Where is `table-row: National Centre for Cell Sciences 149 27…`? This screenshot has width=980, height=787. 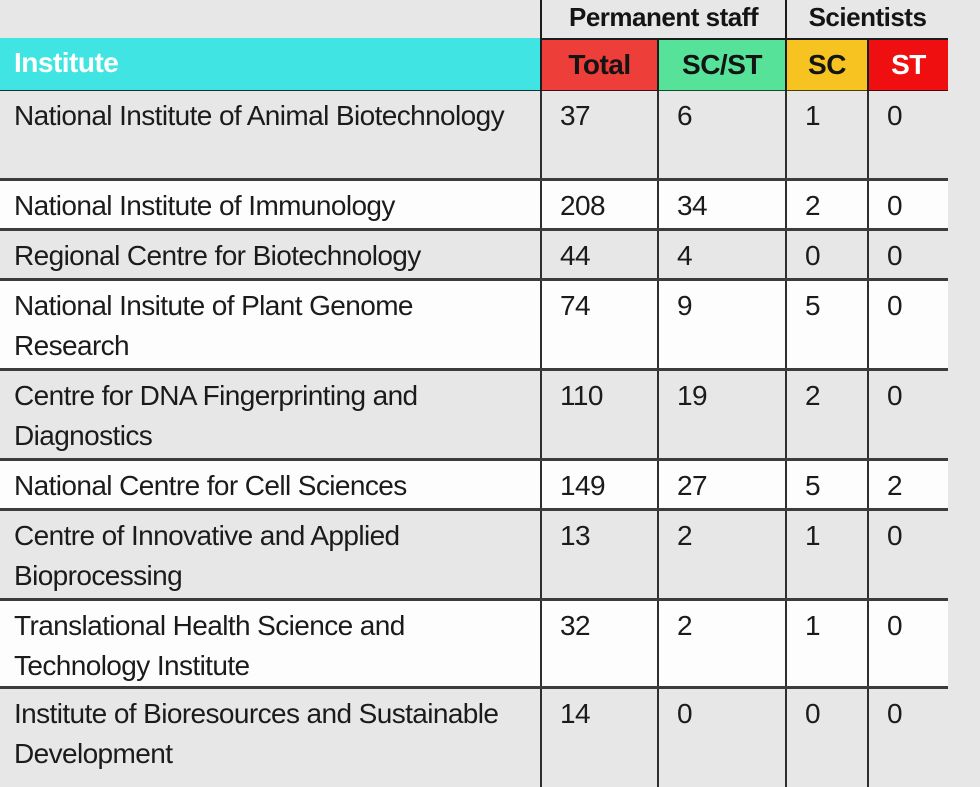
table-row: National Centre for Cell Sciences 149 27… is located at coordinates (474, 486).